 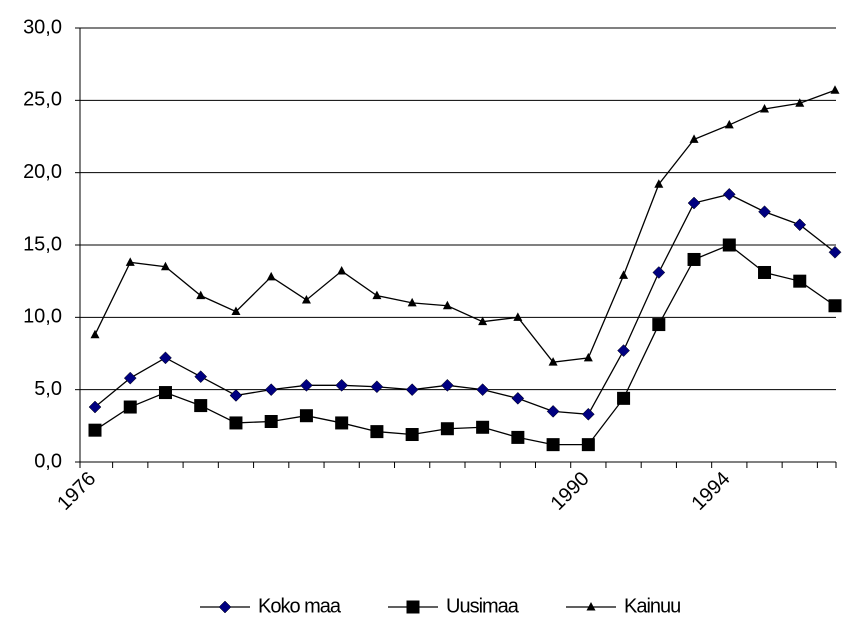 I want to click on y-tick-label: 25,0, so click(x=42, y=100).